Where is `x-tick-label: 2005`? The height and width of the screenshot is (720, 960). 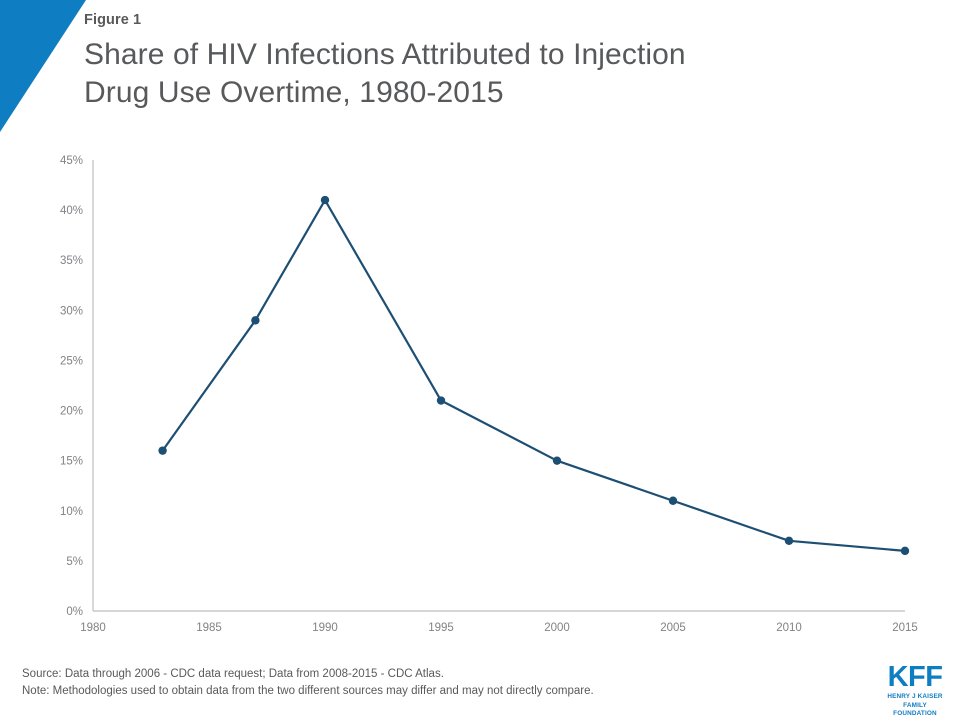 x-tick-label: 2005 is located at coordinates (673, 628).